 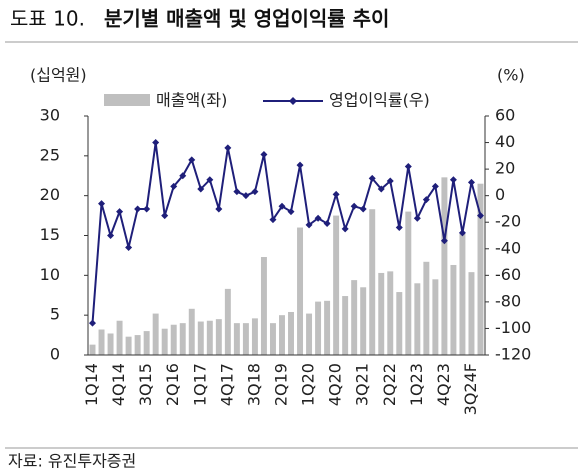 I want to click on y2-tick-label: -60, so click(x=508, y=274).